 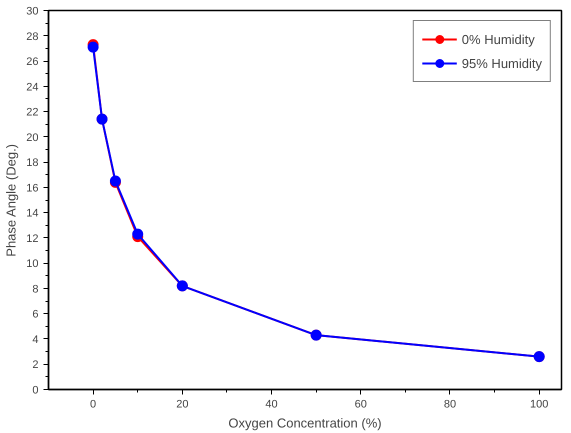 I want to click on legend-label: 95% Humidity, so click(x=502, y=63).